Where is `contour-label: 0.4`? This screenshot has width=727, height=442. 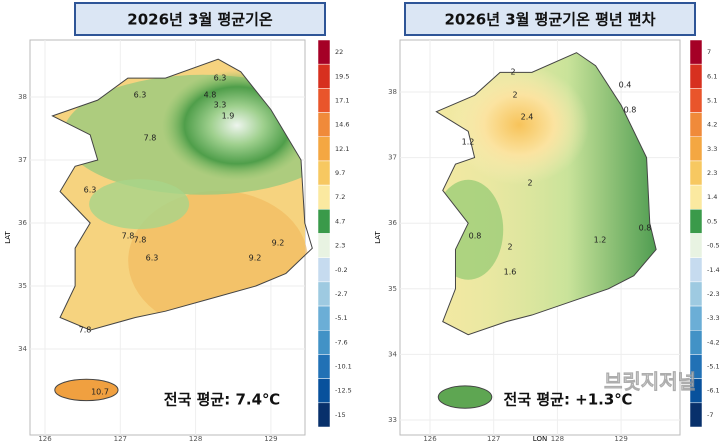 contour-label: 0.4 is located at coordinates (625, 85).